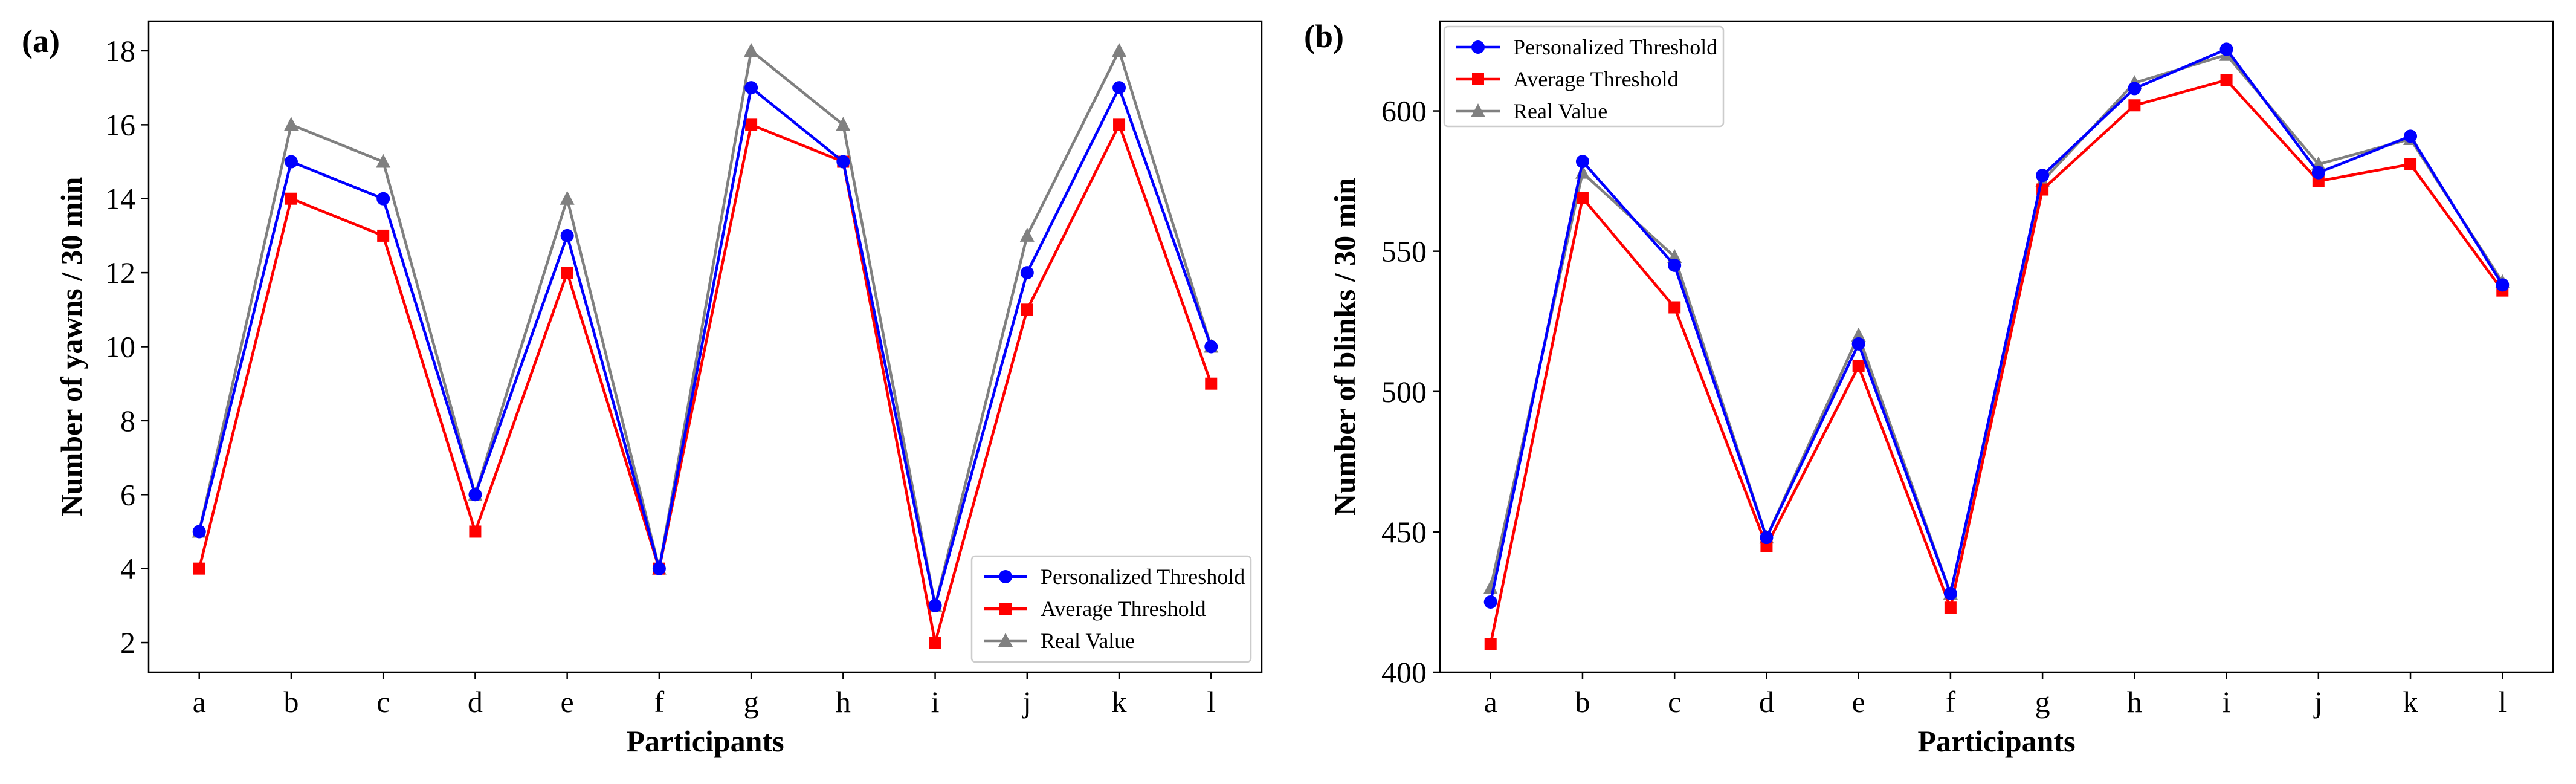  What do you see at coordinates (41, 41) in the screenshot?
I see `panel-label: (a)` at bounding box center [41, 41].